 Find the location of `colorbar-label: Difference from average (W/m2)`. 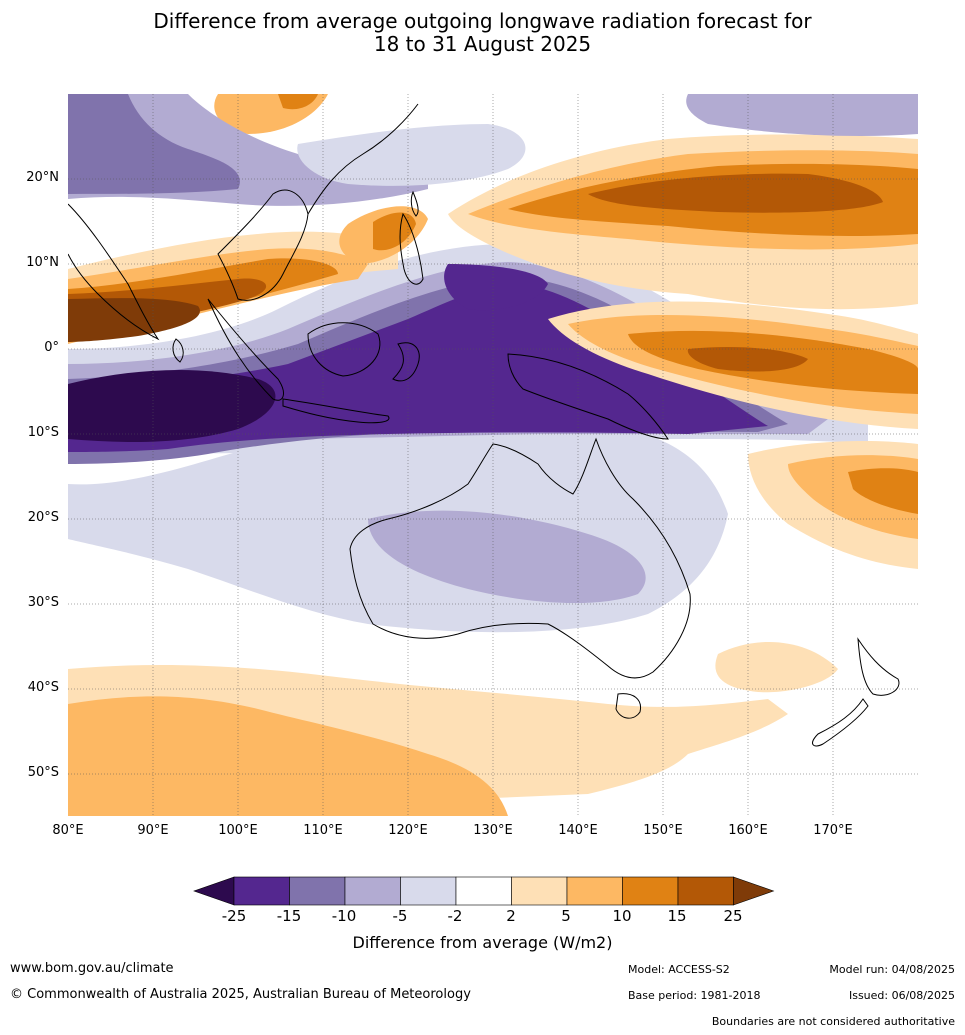

colorbar-label: Difference from average (W/m2) is located at coordinates (482, 942).